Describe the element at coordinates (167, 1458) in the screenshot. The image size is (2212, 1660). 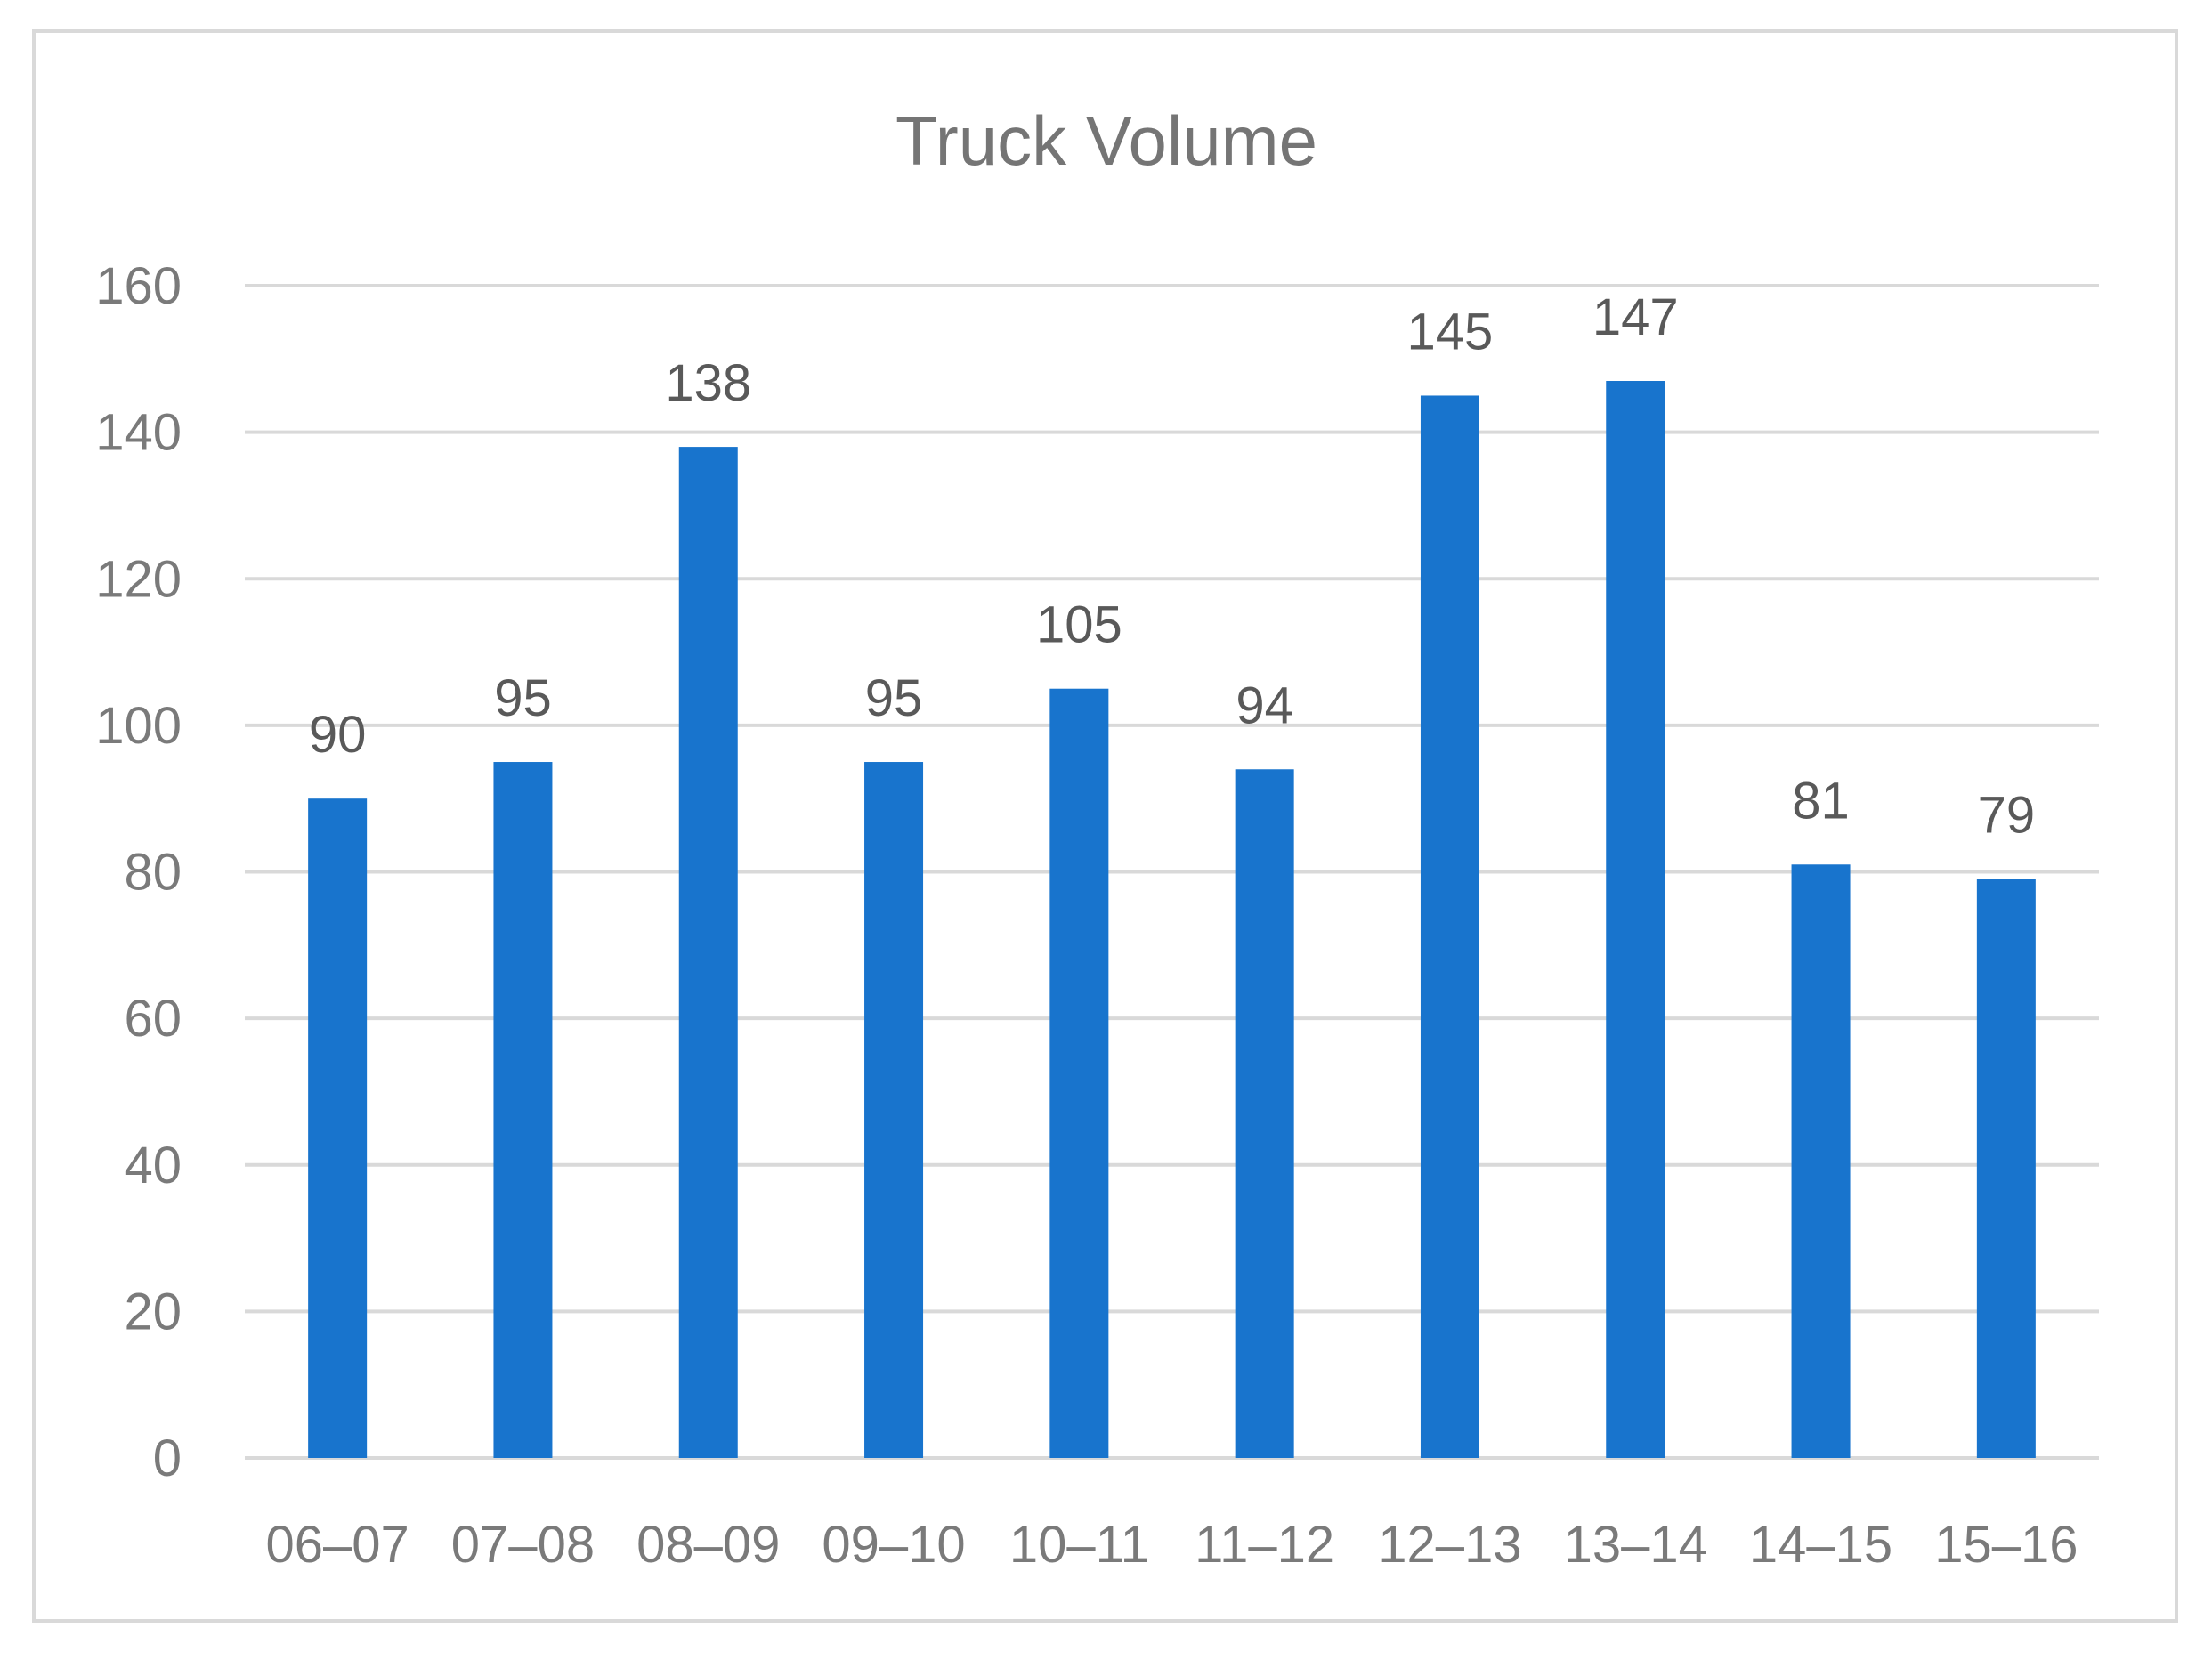
I see `y-tick-label: 0` at that location.